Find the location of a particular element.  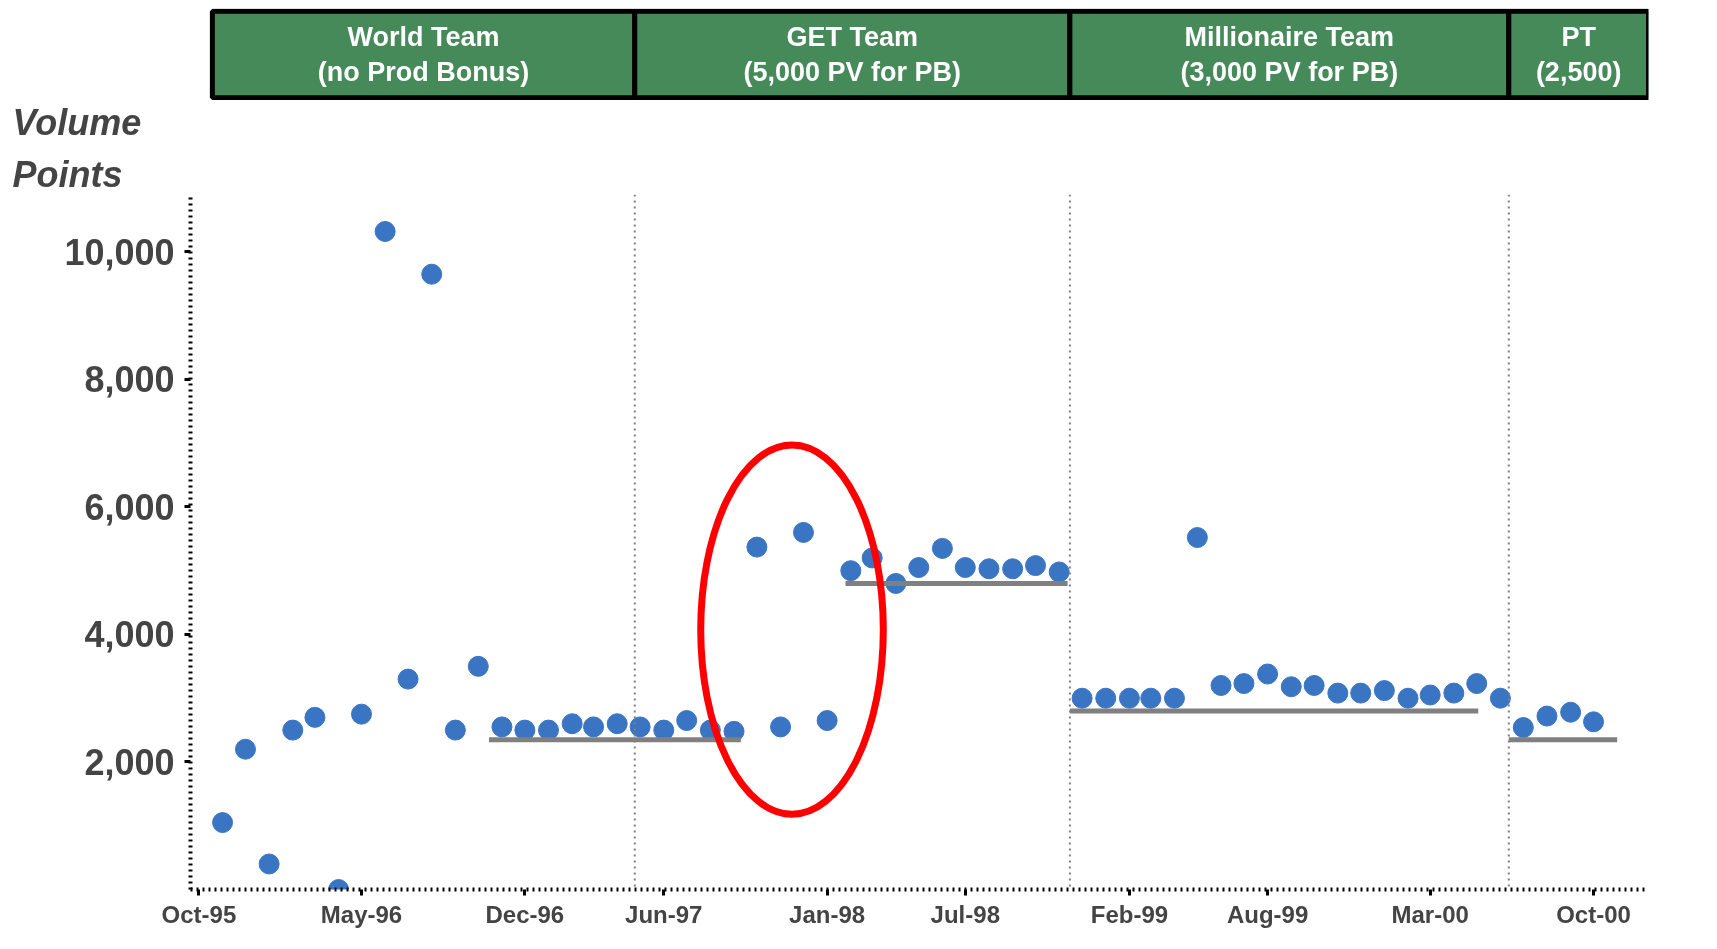

x-tick-label: Jul-98 is located at coordinates (965, 914).